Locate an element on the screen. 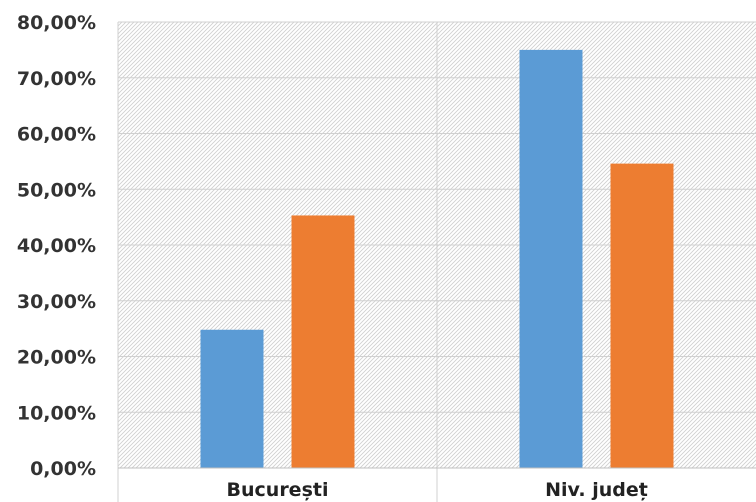 This screenshot has height=502, width=756. x-axis-categories: București Niv. județ is located at coordinates (437, 490).